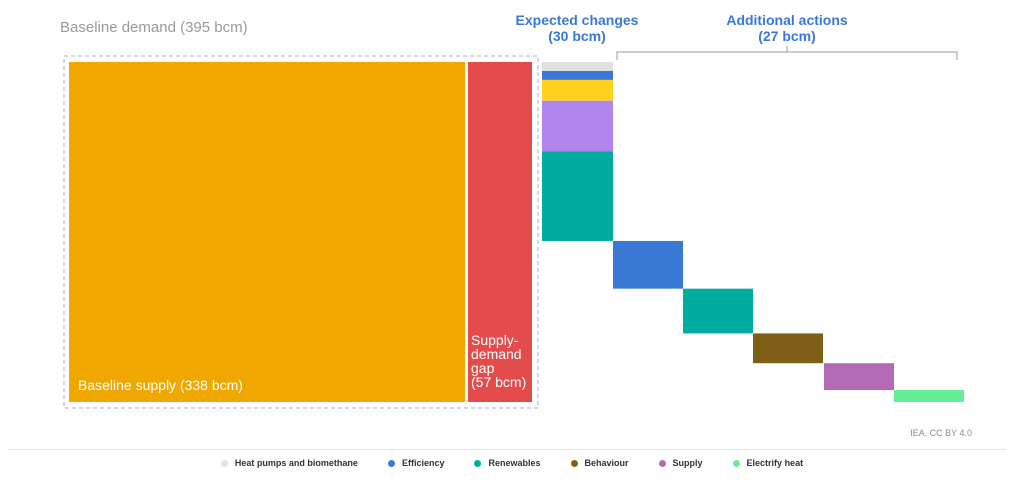  What do you see at coordinates (154, 27) in the screenshot?
I see `baseline-demand-label: Baseline demand (395 bcm)` at bounding box center [154, 27].